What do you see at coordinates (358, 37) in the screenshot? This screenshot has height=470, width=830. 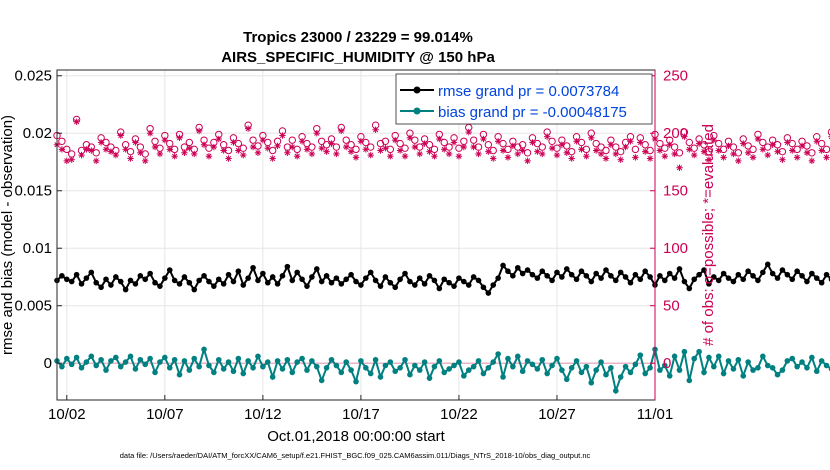 I see `chart-title-line1: Tropics 23000 / 23229 = 99.014%` at bounding box center [358, 37].